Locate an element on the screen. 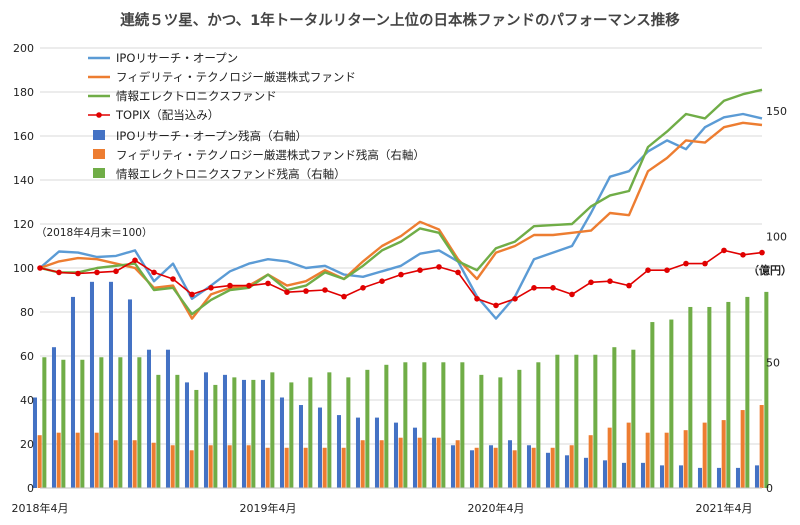 This screenshot has width=800, height=525. left-tick-label: 180 is located at coordinates (23, 92).